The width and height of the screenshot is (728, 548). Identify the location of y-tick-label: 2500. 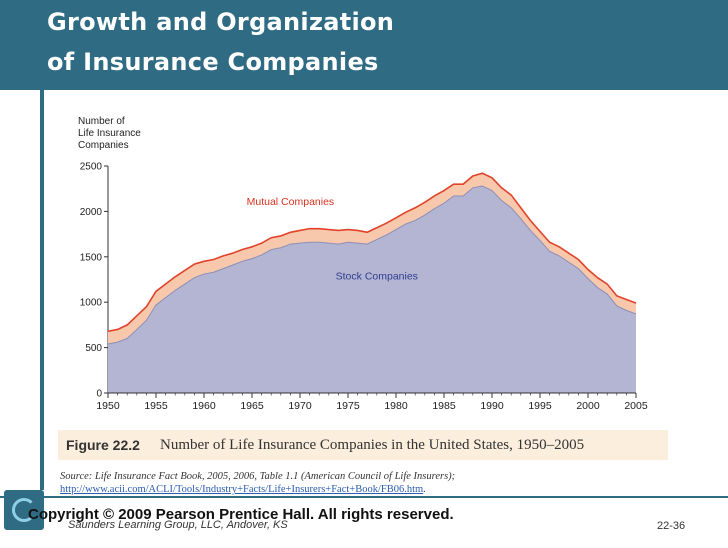
(91, 167).